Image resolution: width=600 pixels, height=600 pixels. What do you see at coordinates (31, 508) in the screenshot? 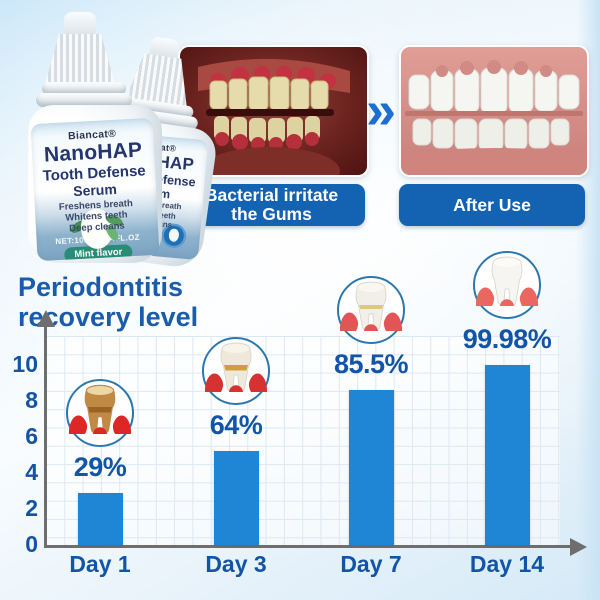
I see `y-axis-tick-label: 2` at bounding box center [31, 508].